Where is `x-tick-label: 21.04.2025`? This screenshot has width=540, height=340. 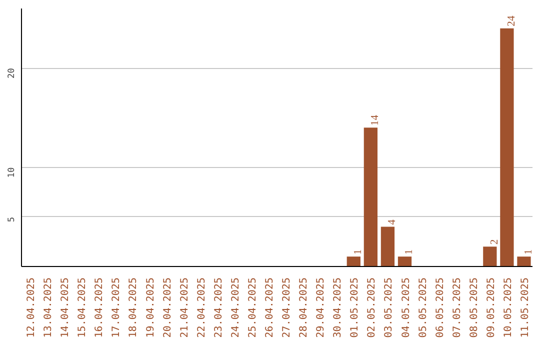 x-tick-label: 21.04.2025 is located at coordinates (184, 307).